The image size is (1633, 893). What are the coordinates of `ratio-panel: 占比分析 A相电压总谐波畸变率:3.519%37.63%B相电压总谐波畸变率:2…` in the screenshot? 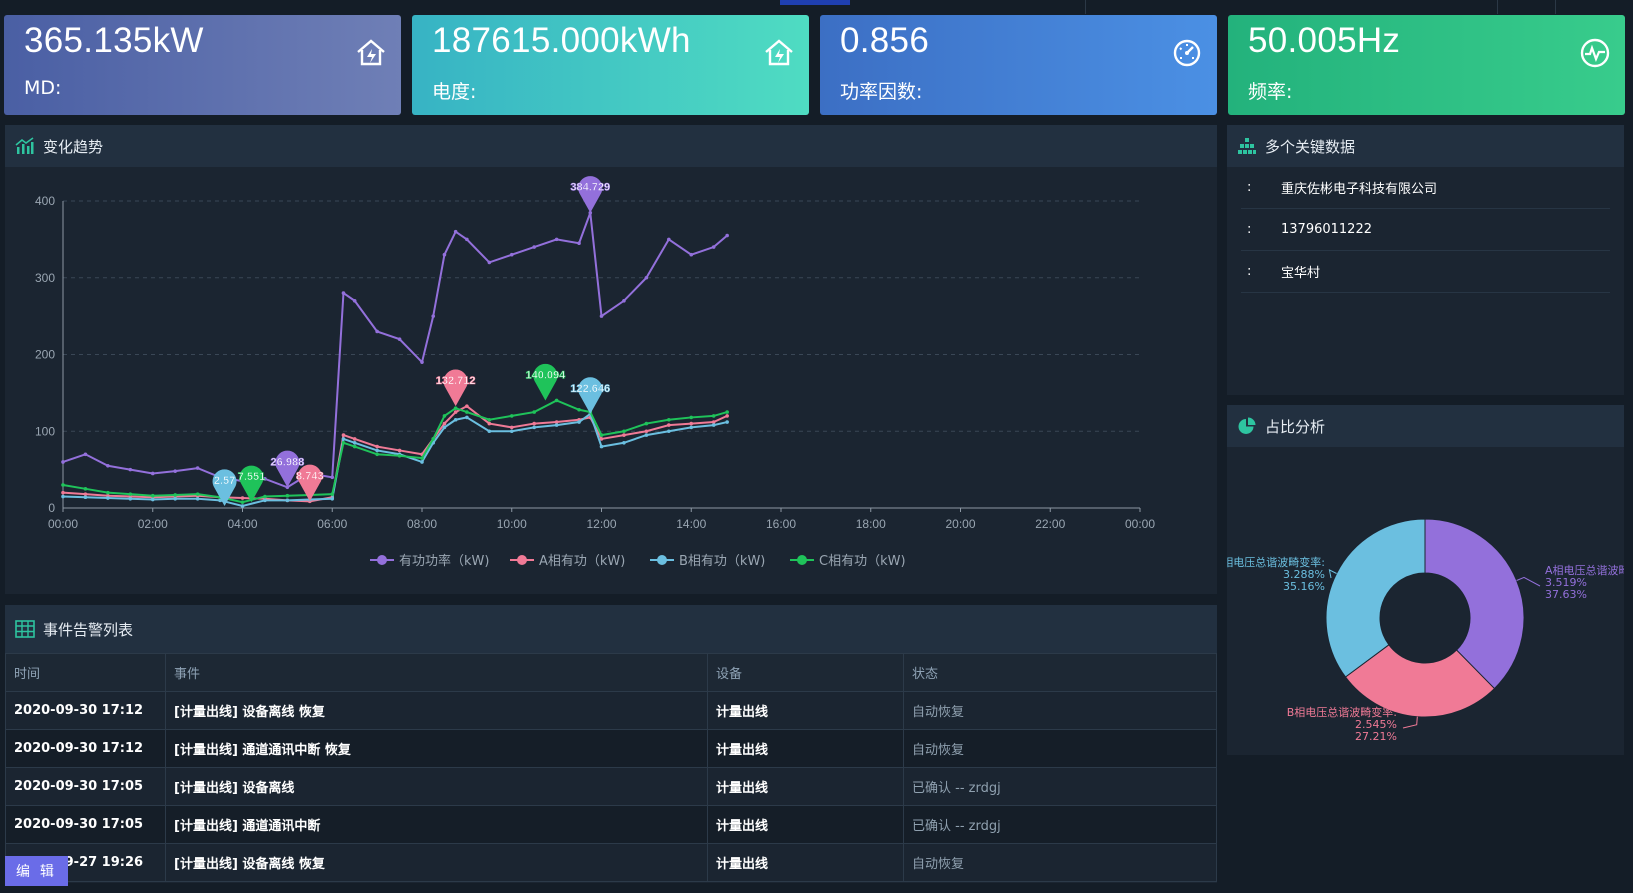 It's located at (1425, 580).